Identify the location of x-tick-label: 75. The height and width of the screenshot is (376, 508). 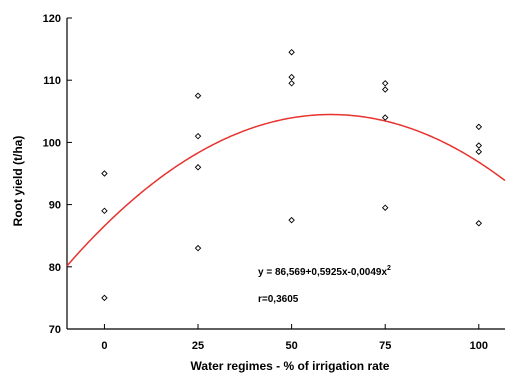
(385, 346).